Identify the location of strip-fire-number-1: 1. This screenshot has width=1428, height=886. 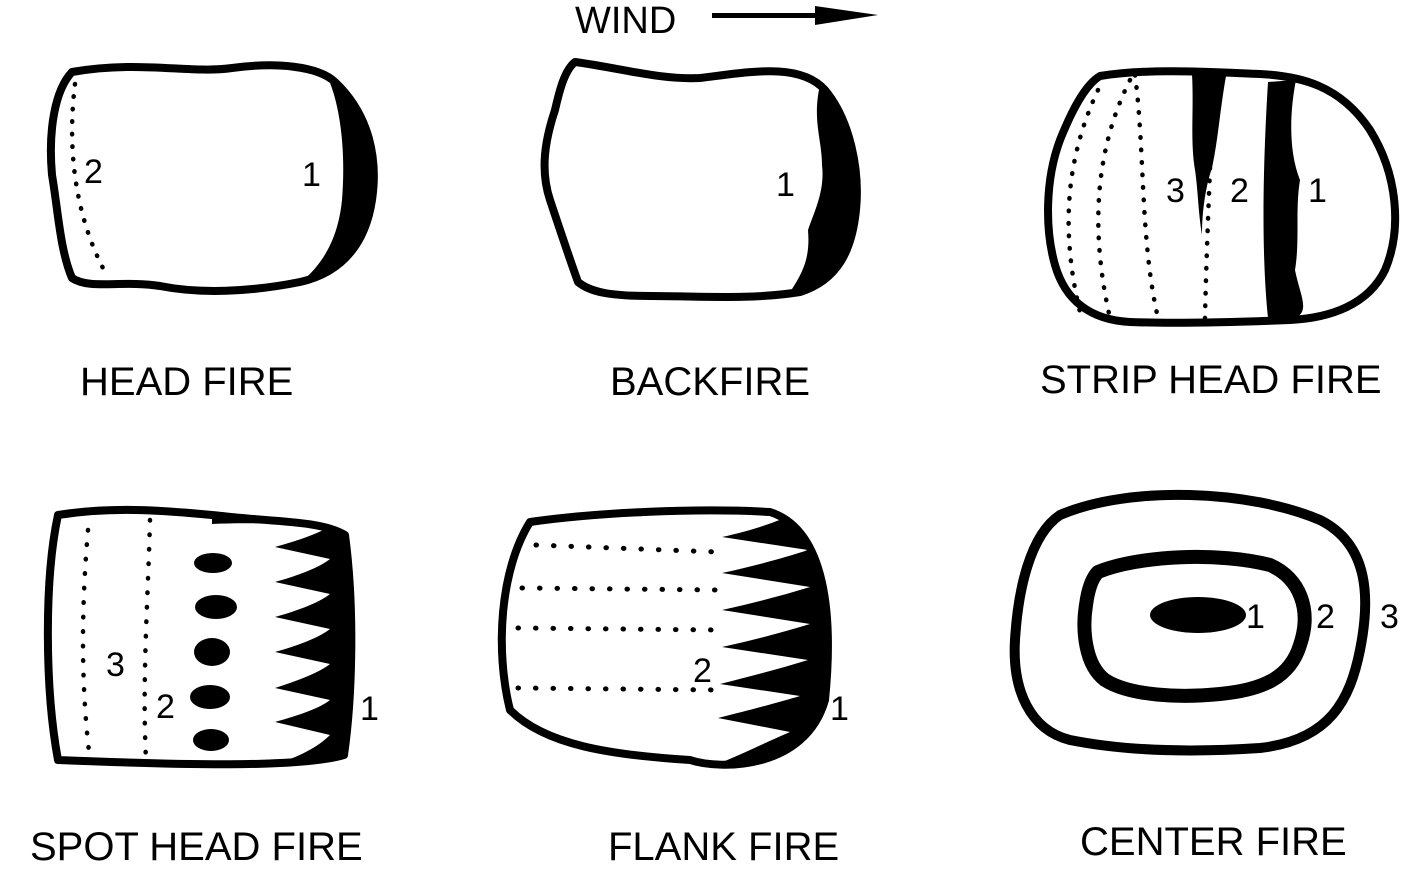
(1317, 191).